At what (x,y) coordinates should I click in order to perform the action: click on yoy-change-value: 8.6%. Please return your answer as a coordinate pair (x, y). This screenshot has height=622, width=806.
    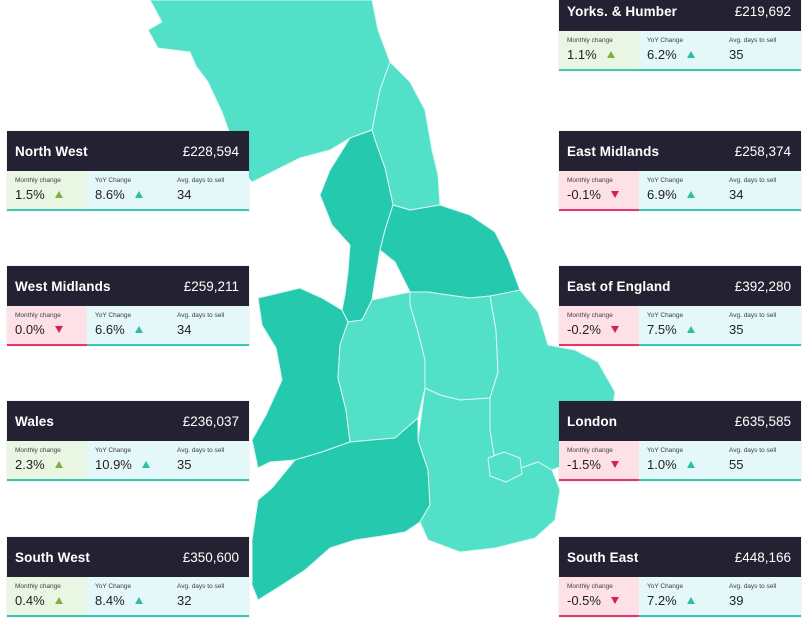
    Looking at the image, I should click on (110, 194).